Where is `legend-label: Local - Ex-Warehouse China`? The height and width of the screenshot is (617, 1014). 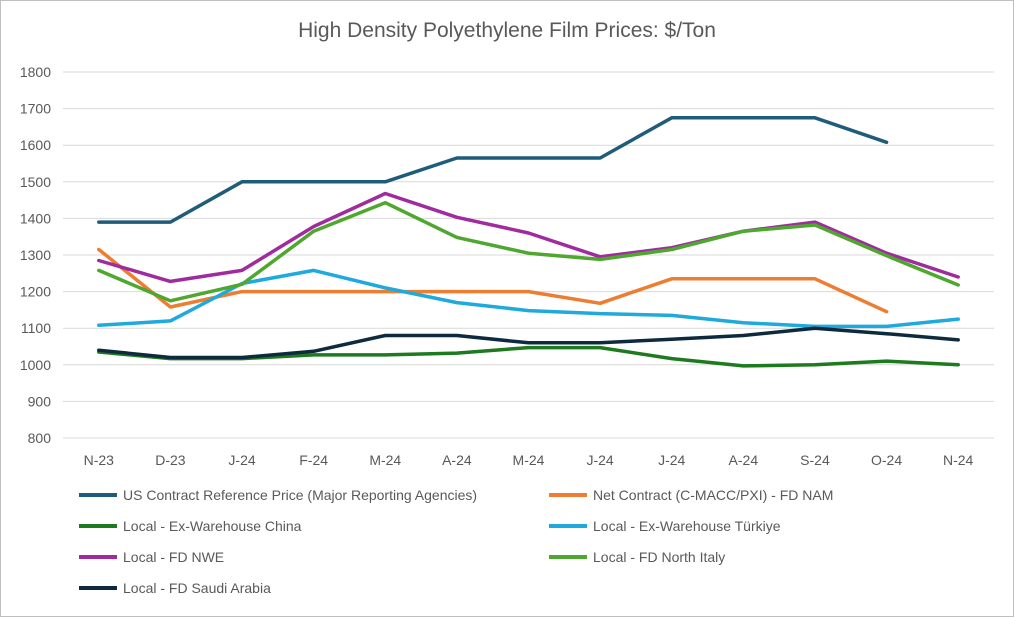
legend-label: Local - Ex-Warehouse China is located at coordinates (212, 526).